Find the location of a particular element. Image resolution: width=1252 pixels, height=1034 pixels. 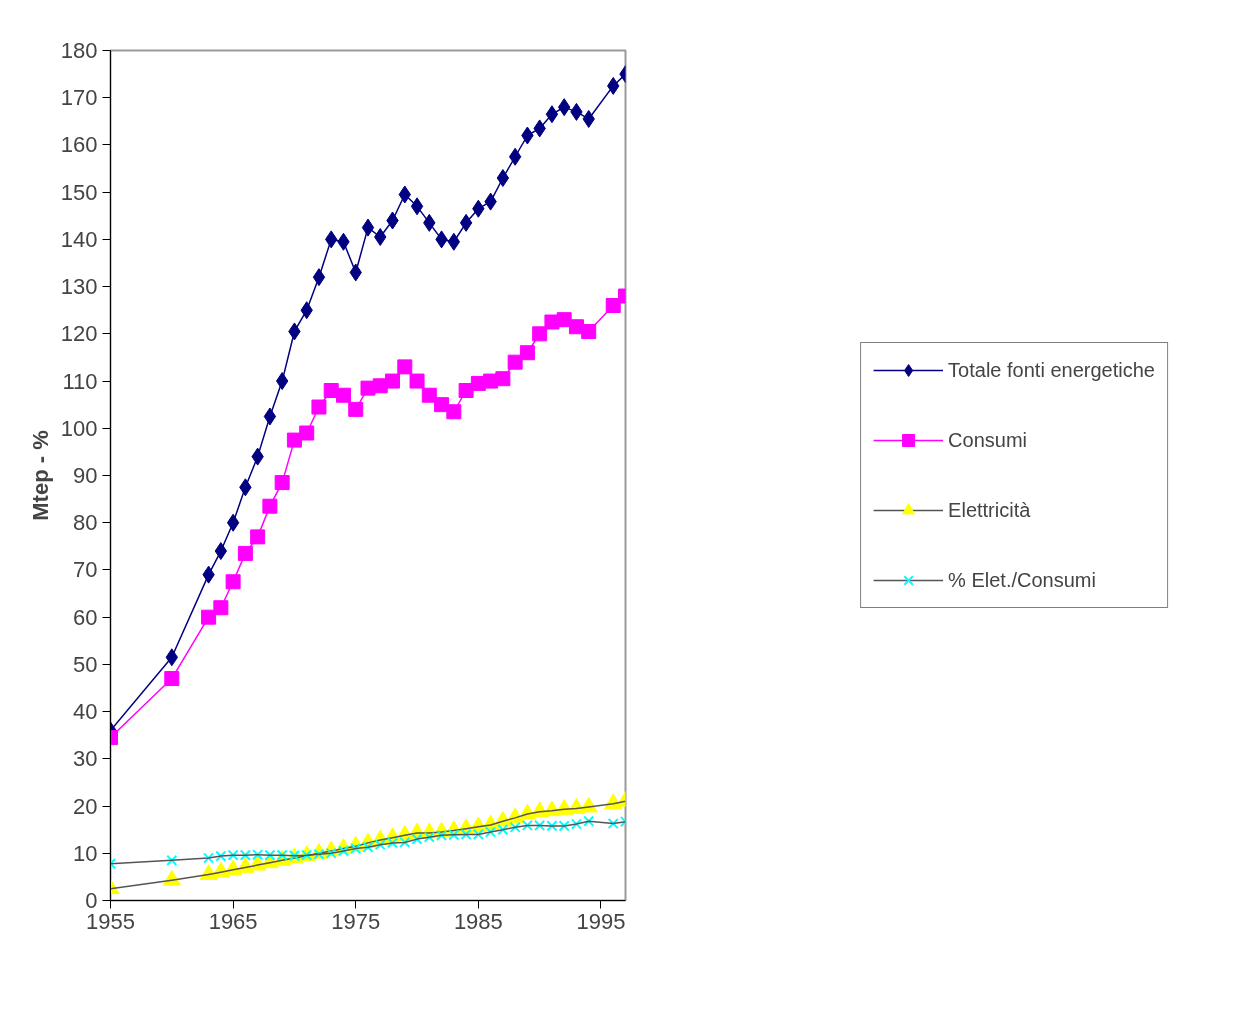

y-tick-label: 140 is located at coordinates (79, 239).